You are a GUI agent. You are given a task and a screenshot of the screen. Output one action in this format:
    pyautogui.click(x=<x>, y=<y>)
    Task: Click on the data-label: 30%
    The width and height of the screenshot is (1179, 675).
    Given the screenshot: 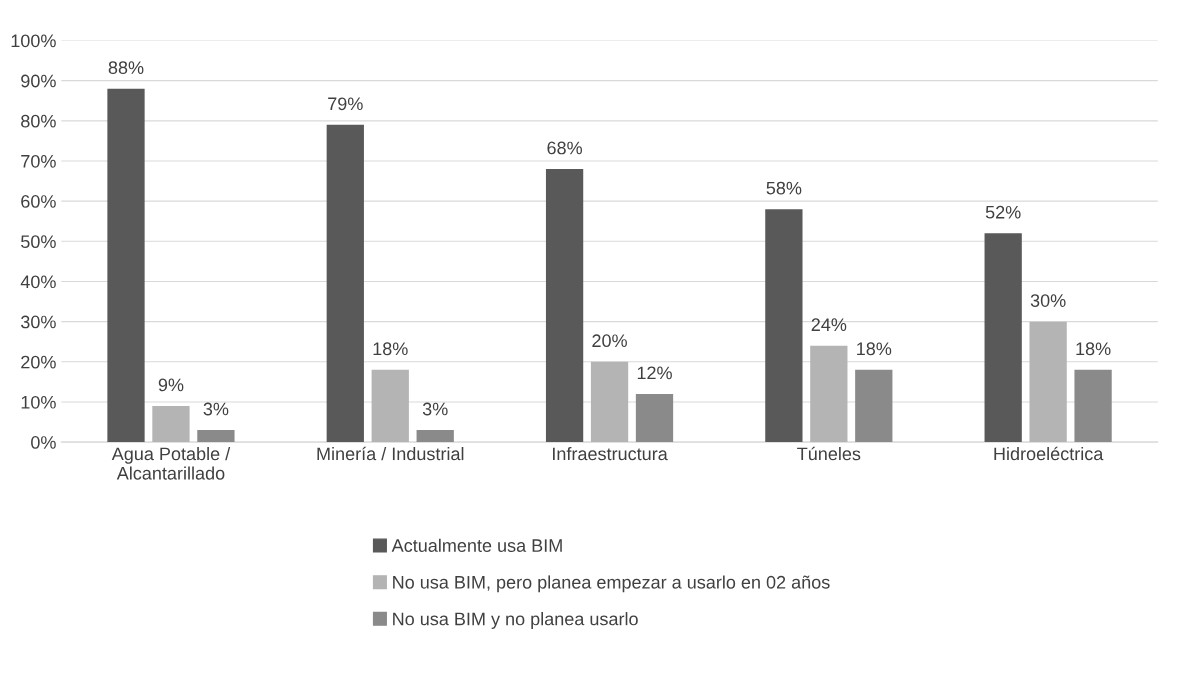 What is the action you would take?
    pyautogui.click(x=1048, y=300)
    